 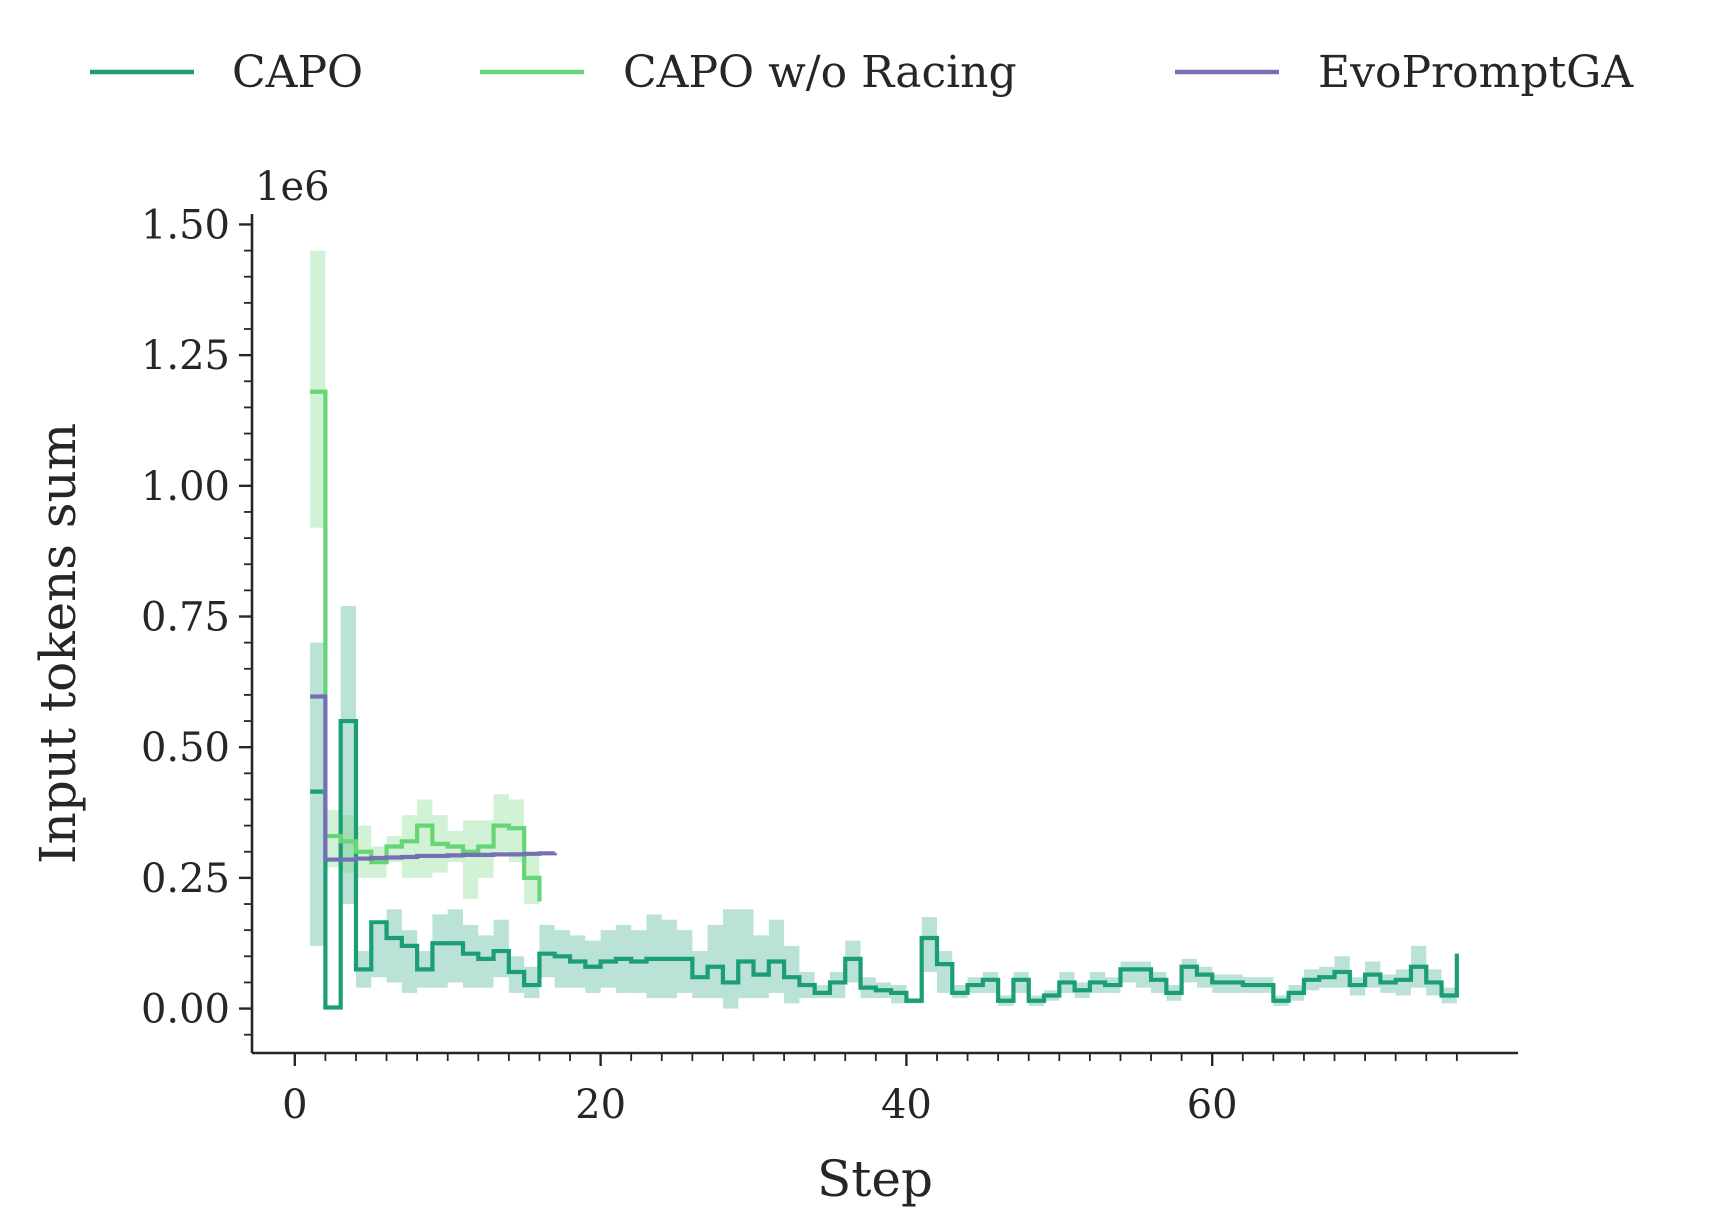 I want to click on y-tick-label: 1.00, so click(x=185, y=487).